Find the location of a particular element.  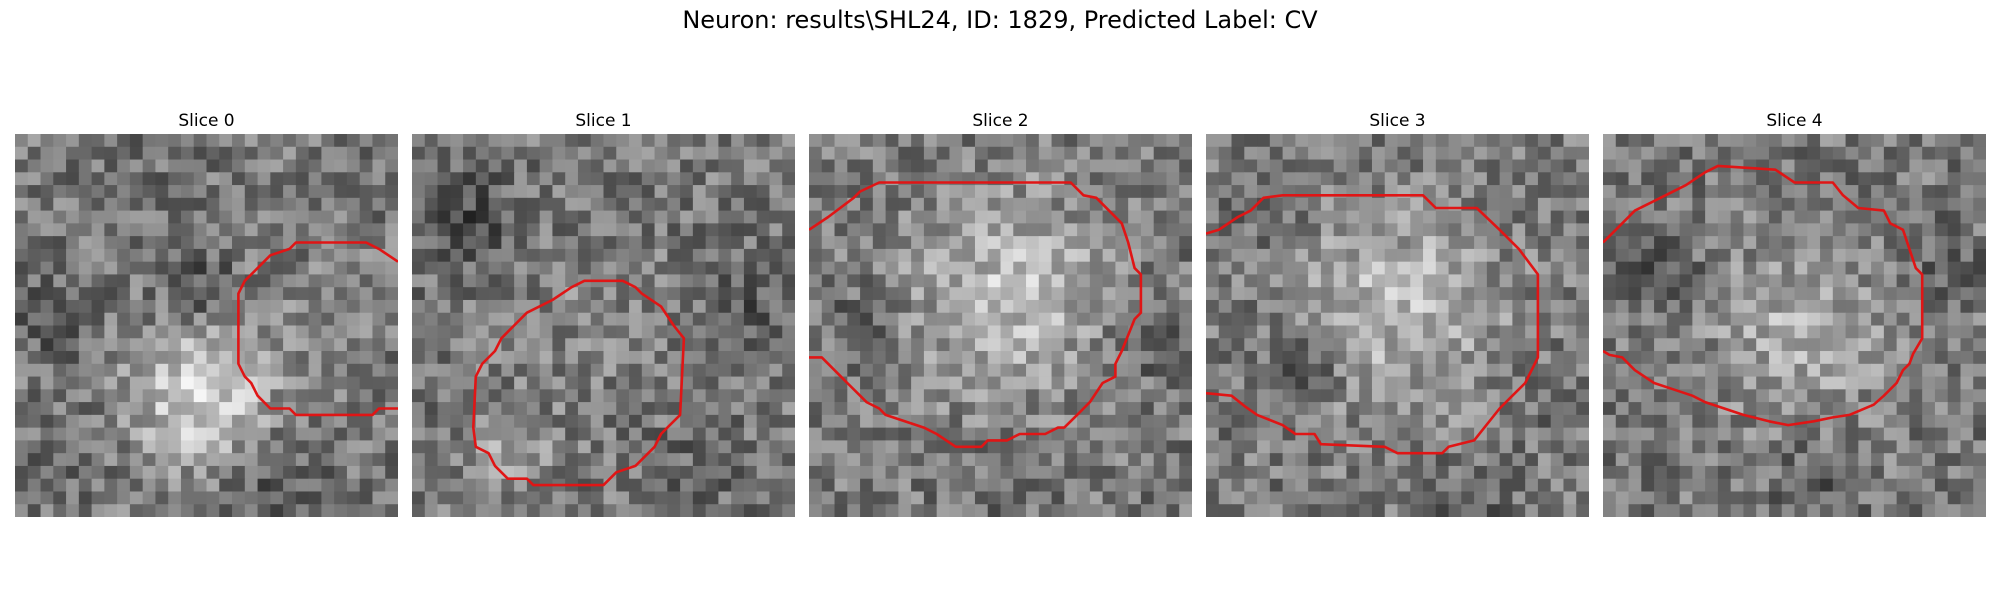

slice-panel-4: Slice 4 is located at coordinates (1794, 312).